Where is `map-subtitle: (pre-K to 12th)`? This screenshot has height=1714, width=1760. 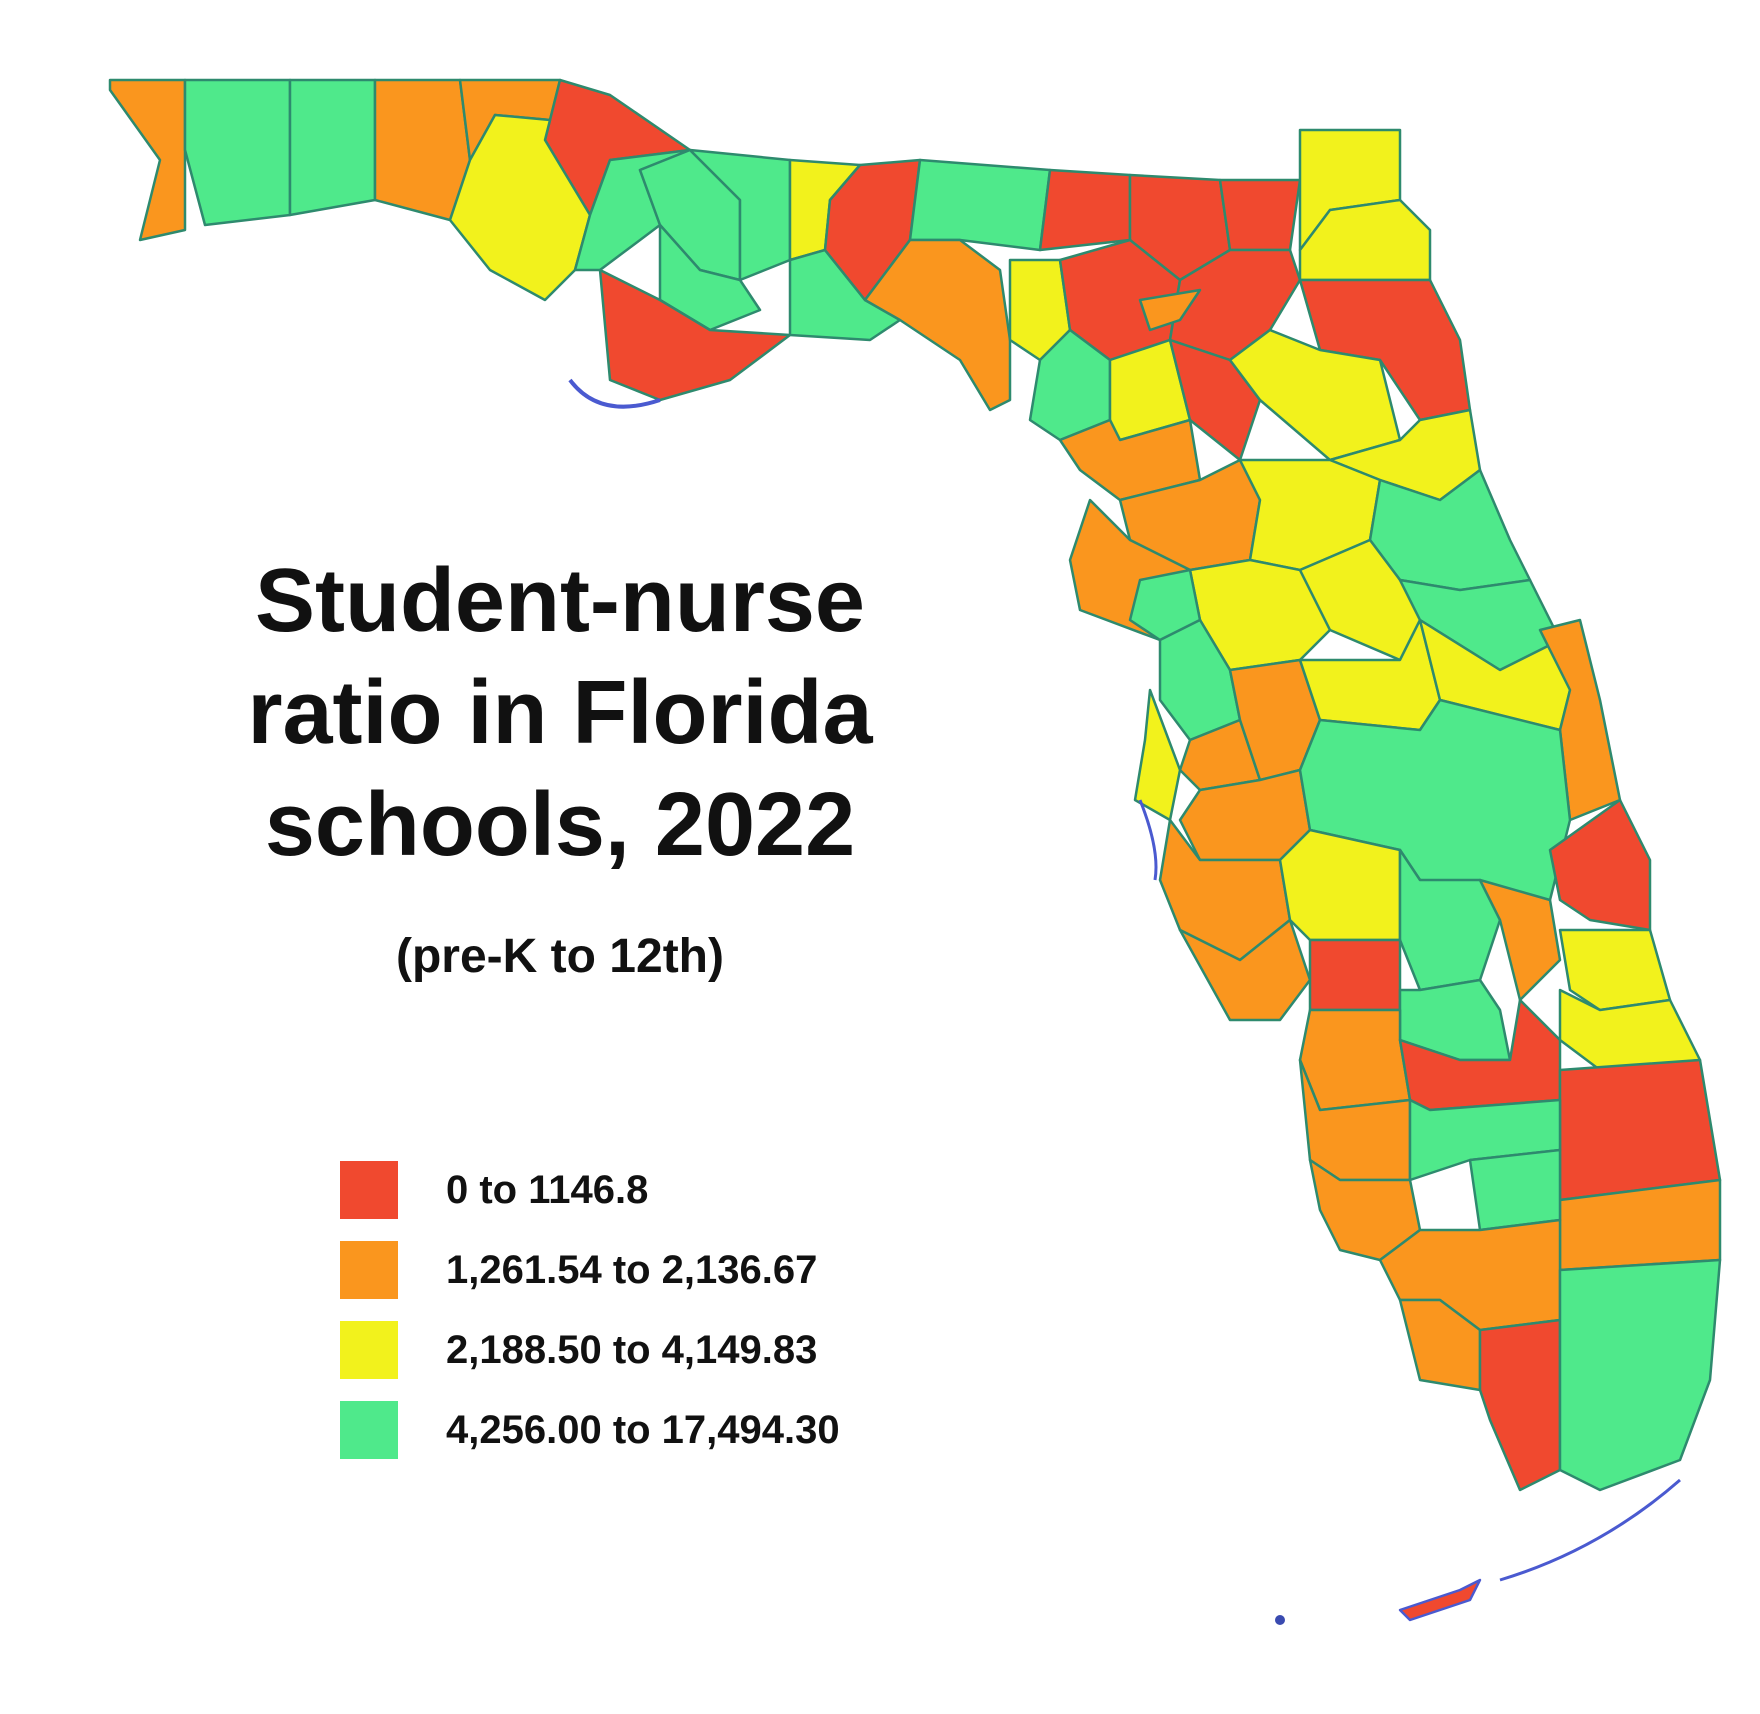
map-subtitle: (pre-K to 12th) is located at coordinates (560, 956).